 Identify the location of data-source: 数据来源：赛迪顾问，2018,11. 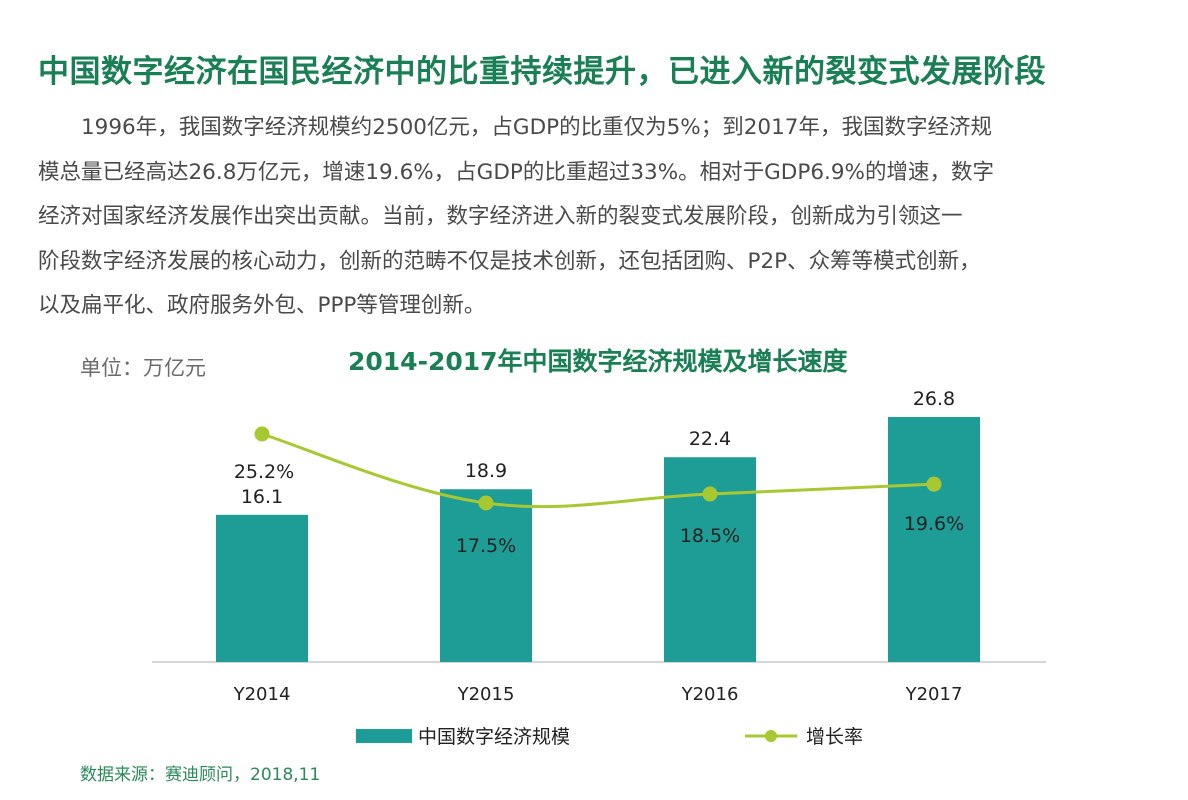
(200, 775).